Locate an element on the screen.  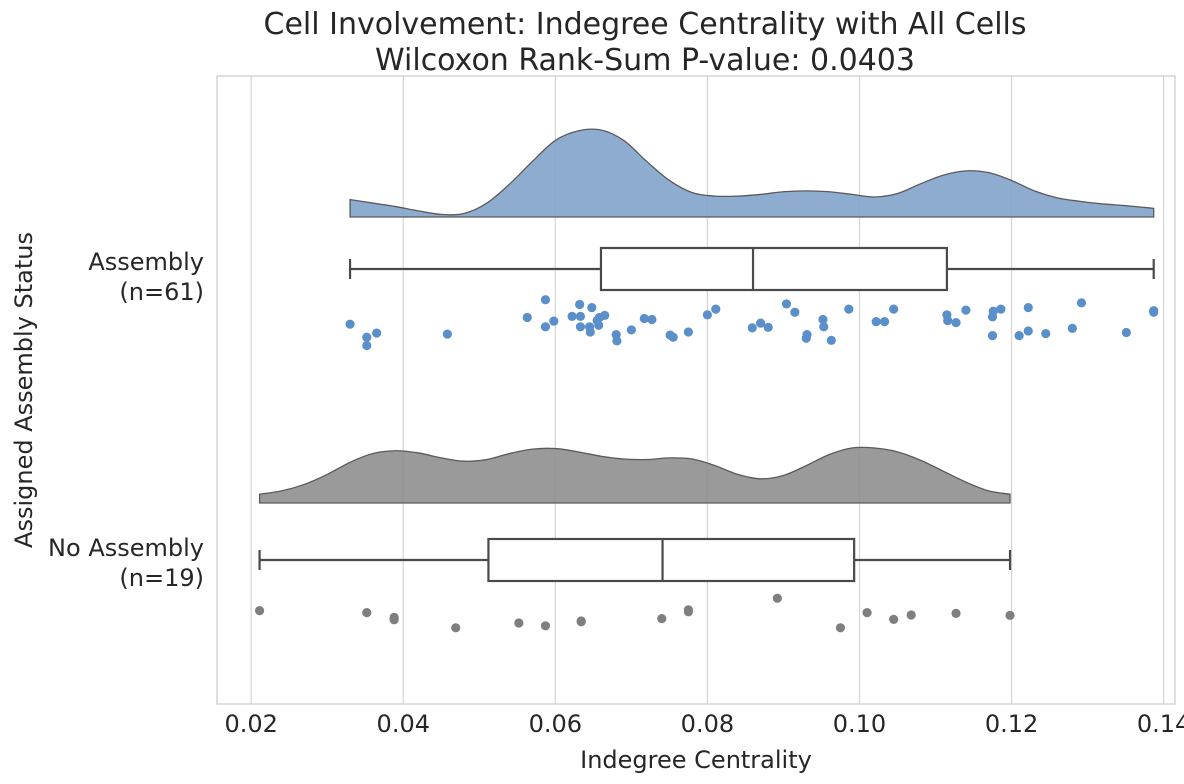
category-label-0: Assembly is located at coordinates (146, 262).